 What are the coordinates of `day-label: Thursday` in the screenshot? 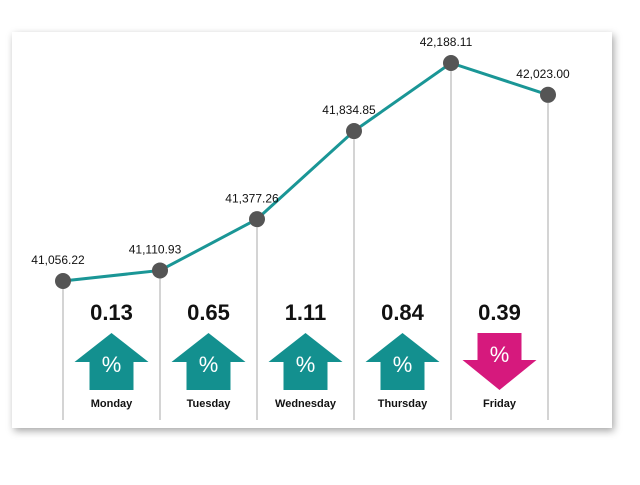 It's located at (403, 404).